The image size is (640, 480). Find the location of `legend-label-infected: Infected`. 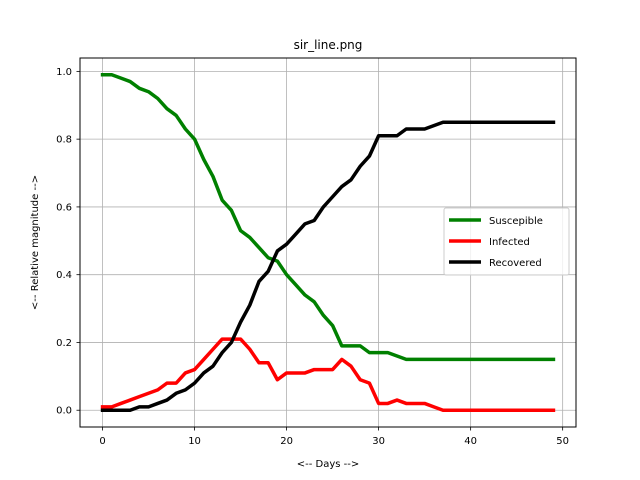

legend-label-infected: Infected is located at coordinates (509, 242).